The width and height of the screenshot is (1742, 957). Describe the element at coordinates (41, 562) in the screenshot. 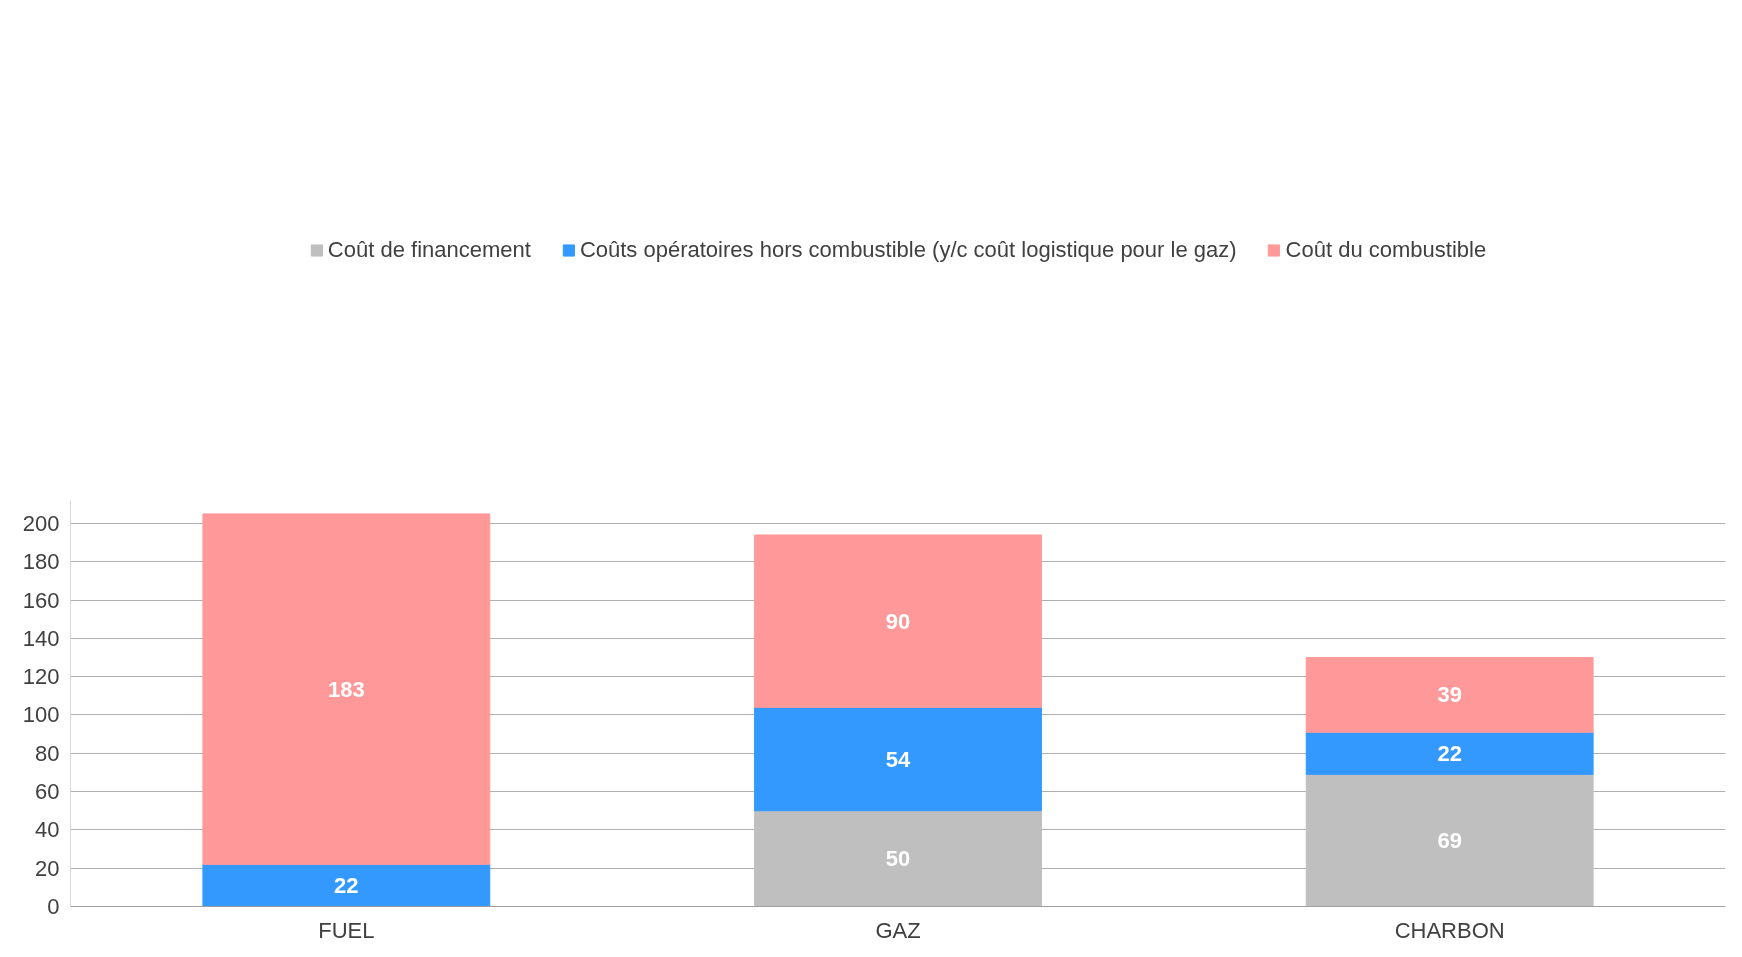

I see `y-tick-label: 180` at that location.